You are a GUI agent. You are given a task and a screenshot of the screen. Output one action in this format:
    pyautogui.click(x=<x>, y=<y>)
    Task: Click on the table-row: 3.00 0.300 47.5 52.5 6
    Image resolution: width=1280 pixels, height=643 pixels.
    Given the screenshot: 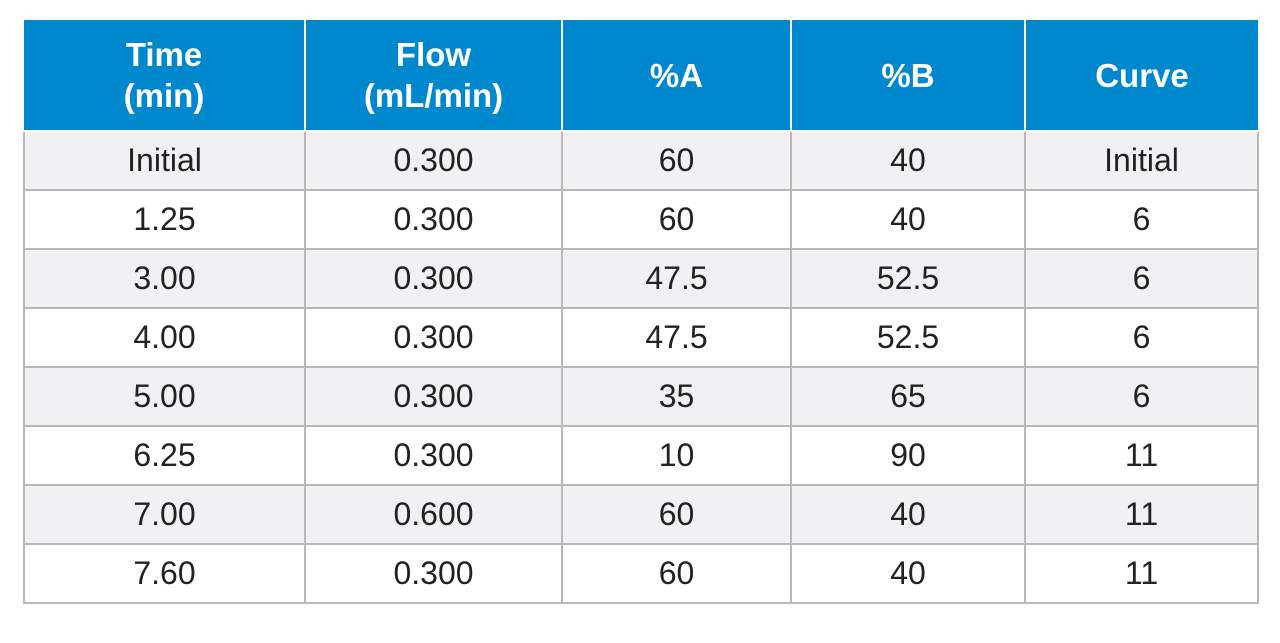 What is the action you would take?
    pyautogui.click(x=641, y=278)
    